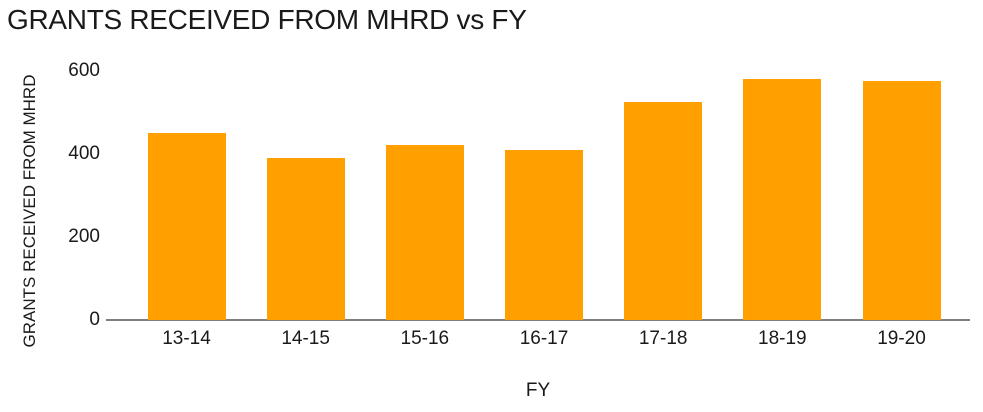 The image size is (983, 412). What do you see at coordinates (901, 338) in the screenshot?
I see `x-tick-label: 19-20` at bounding box center [901, 338].